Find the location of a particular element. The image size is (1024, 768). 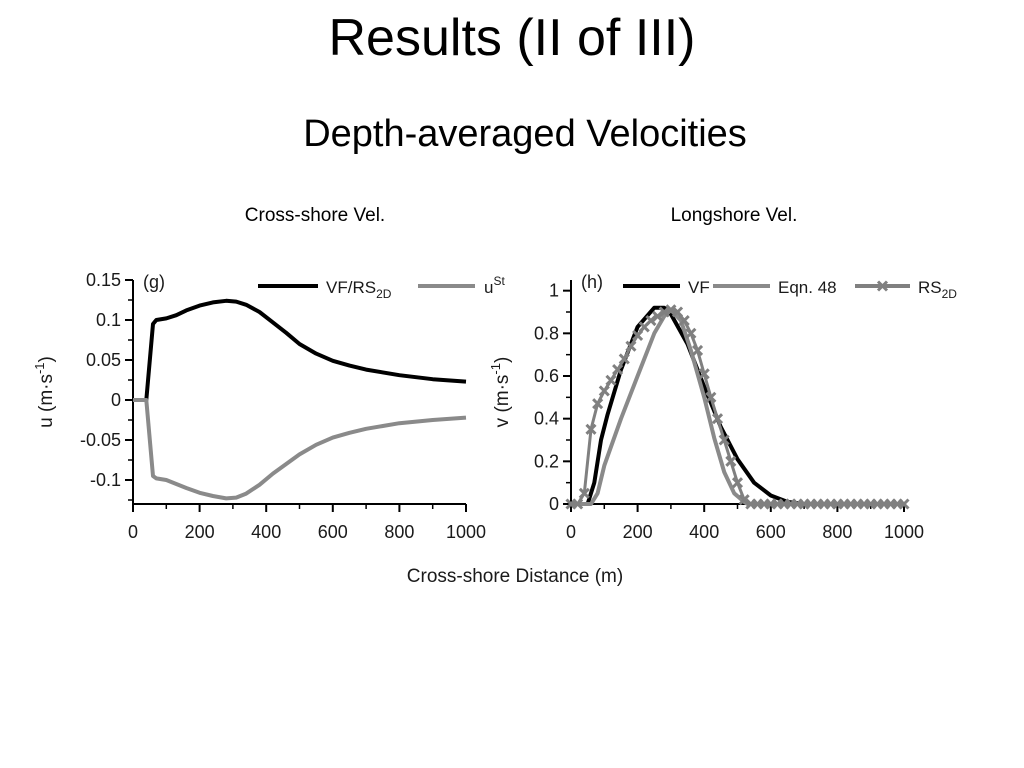

y-tick-label: 0.05 is located at coordinates (103, 360).